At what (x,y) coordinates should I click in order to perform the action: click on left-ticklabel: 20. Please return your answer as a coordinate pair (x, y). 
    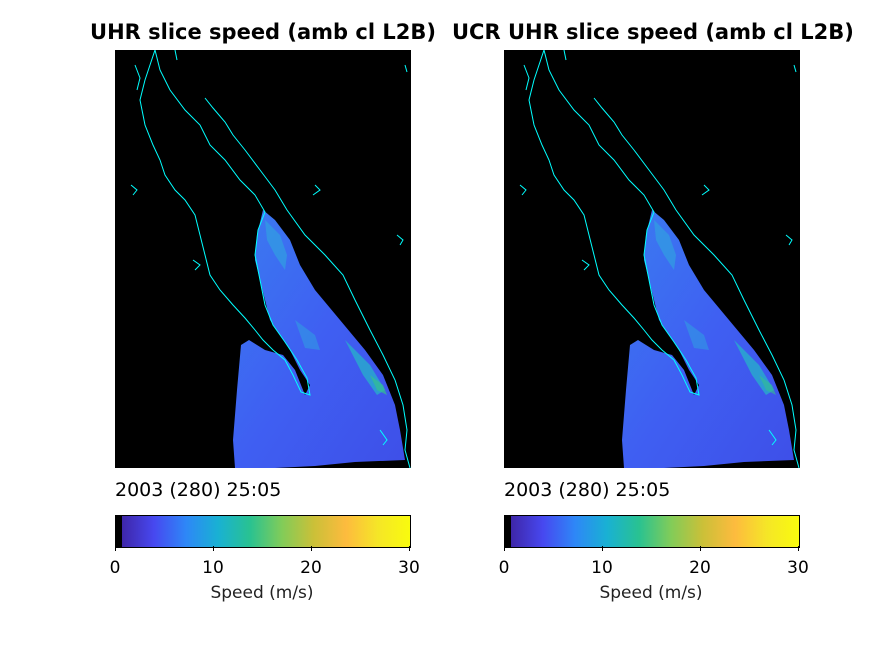
    Looking at the image, I should click on (311, 568).